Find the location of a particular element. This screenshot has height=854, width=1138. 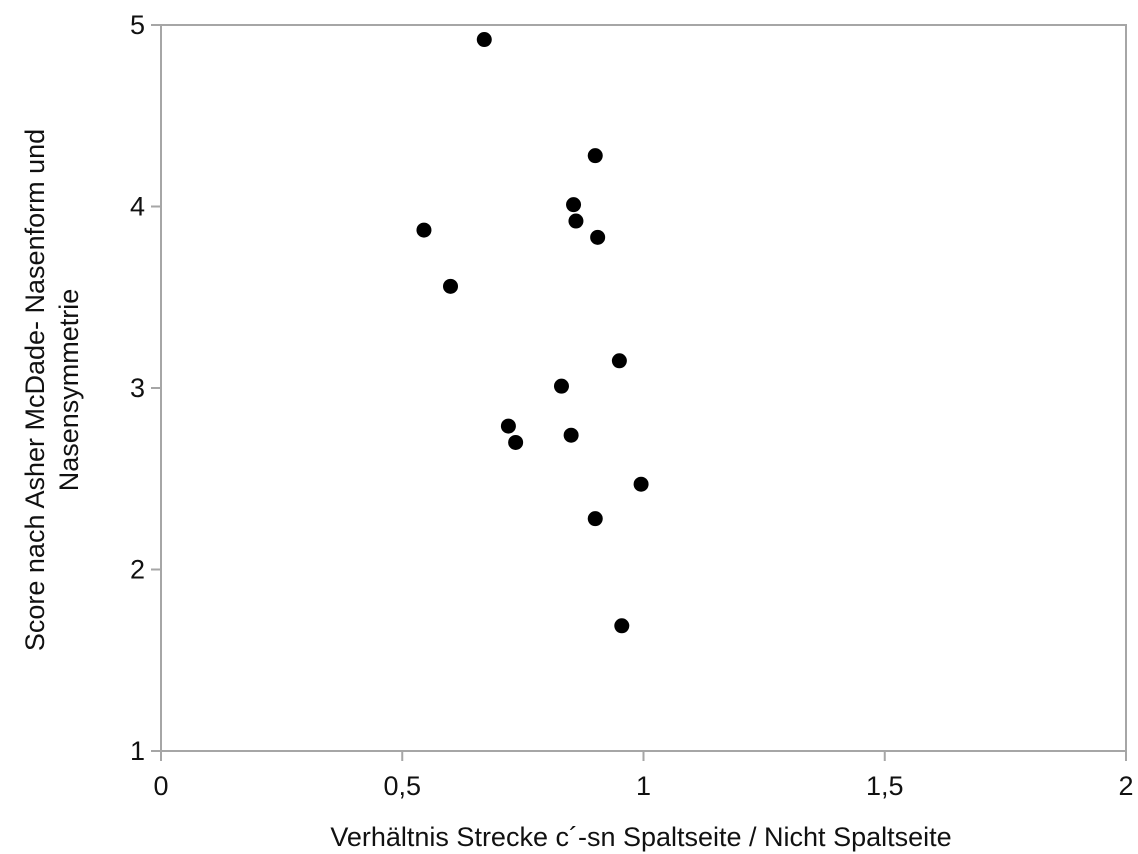

x-tick-label: 2 is located at coordinates (1125, 786).